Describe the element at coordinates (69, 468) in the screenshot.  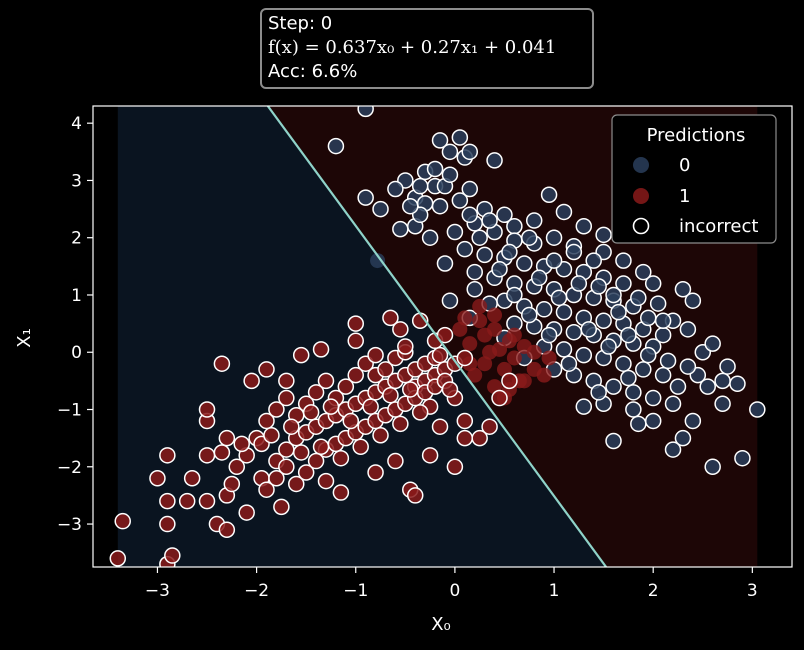
I see `y-tick-label: −2` at that location.